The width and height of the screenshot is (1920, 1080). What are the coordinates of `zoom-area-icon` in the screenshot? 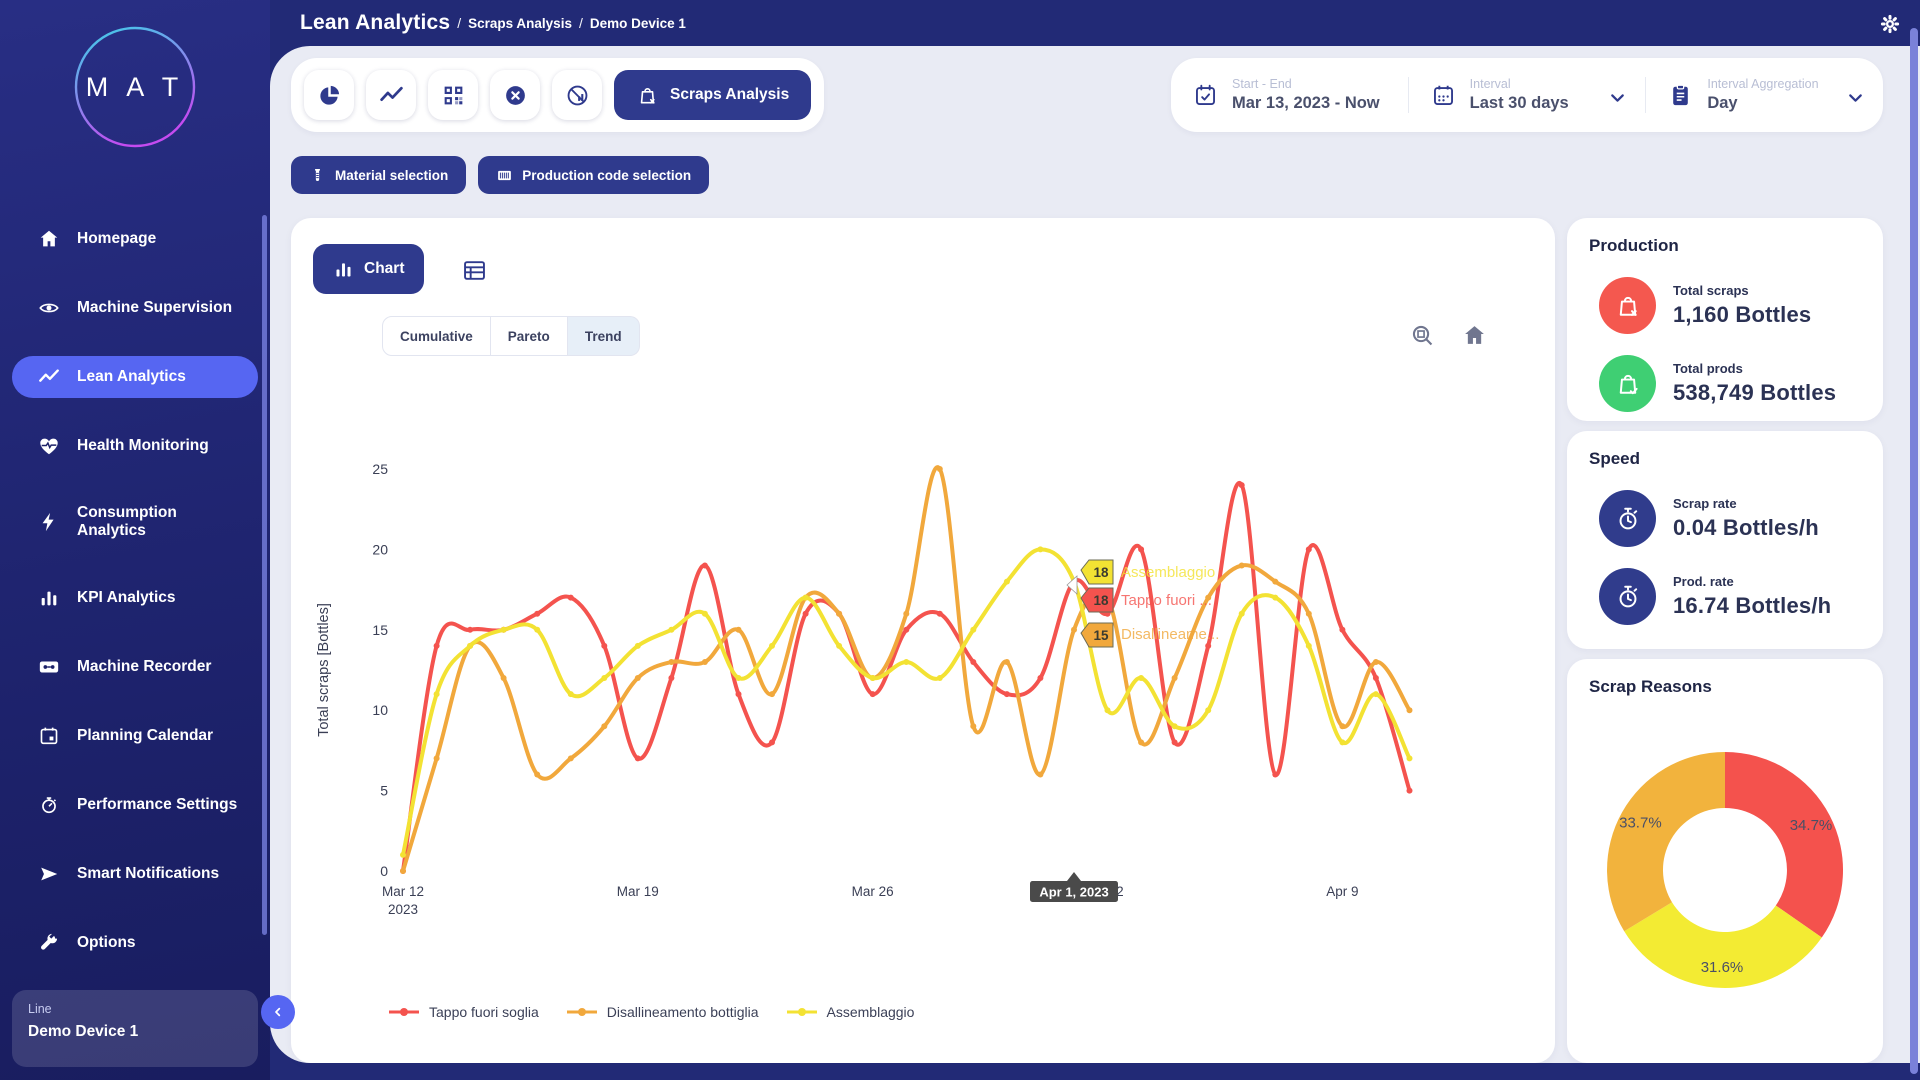 It's located at (1422, 335).